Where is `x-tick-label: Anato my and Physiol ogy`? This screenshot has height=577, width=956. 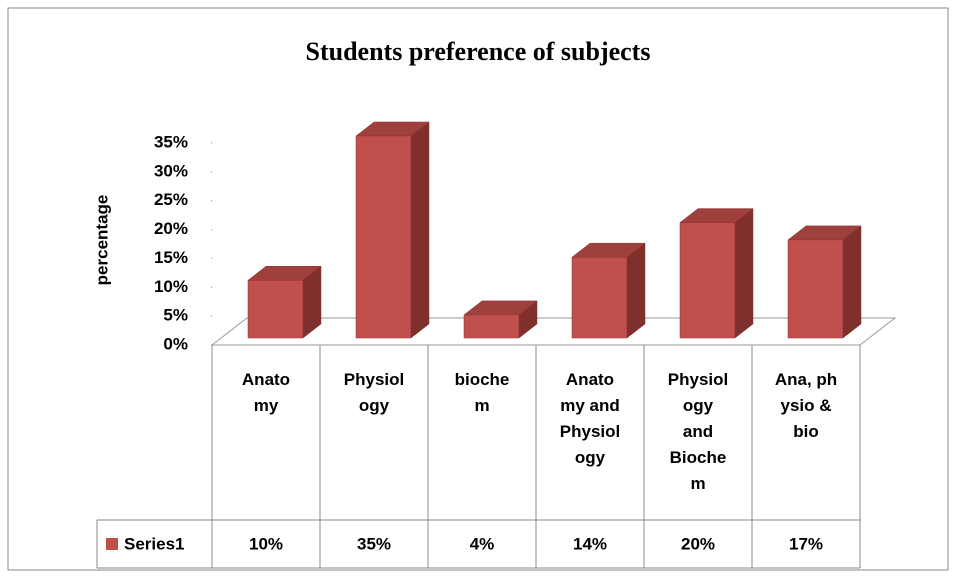 x-tick-label: Anato my and Physiol ogy is located at coordinates (590, 418).